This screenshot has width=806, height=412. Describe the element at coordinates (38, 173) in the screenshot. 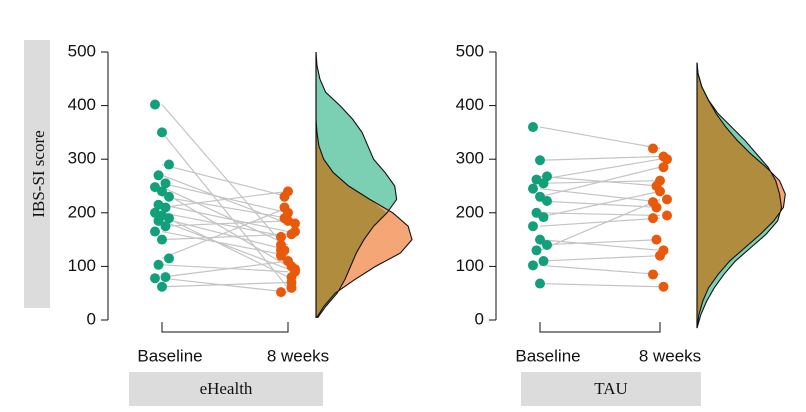

I see `y-axis-title: IBS-SI score` at that location.